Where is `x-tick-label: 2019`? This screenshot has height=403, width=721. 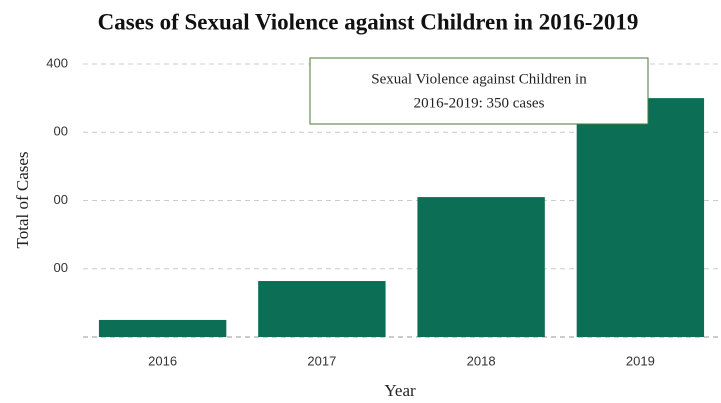 x-tick-label: 2019 is located at coordinates (640, 360).